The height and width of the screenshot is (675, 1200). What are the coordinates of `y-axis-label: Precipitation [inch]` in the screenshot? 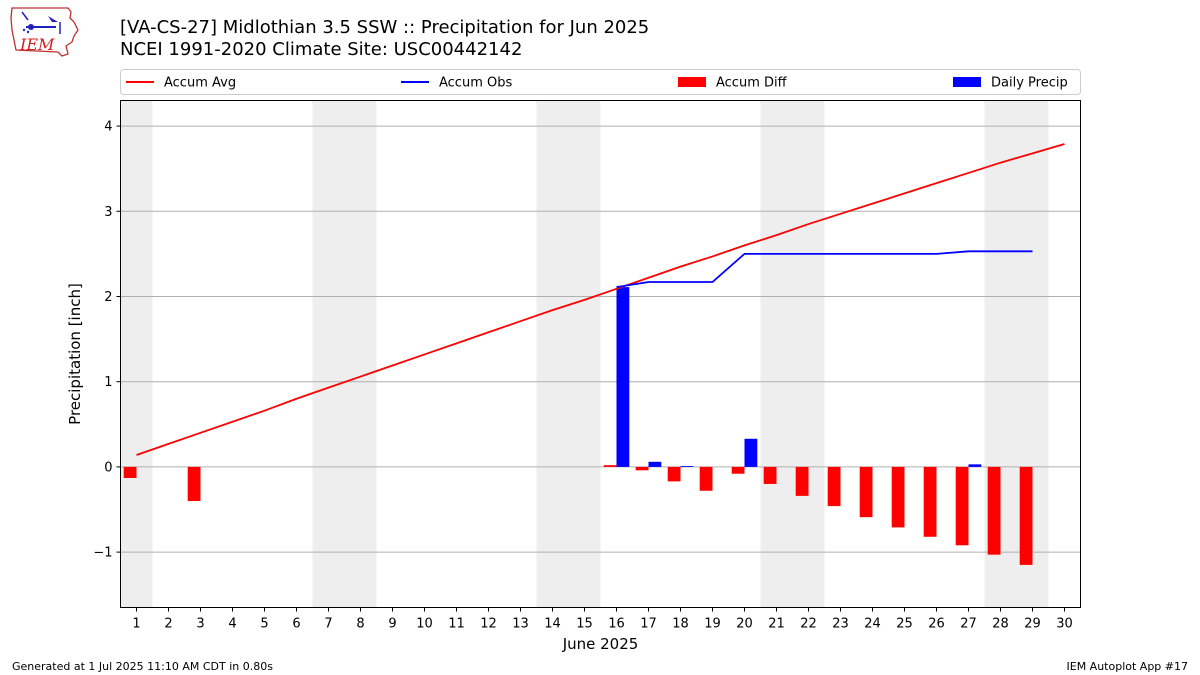 It's located at (75, 354).